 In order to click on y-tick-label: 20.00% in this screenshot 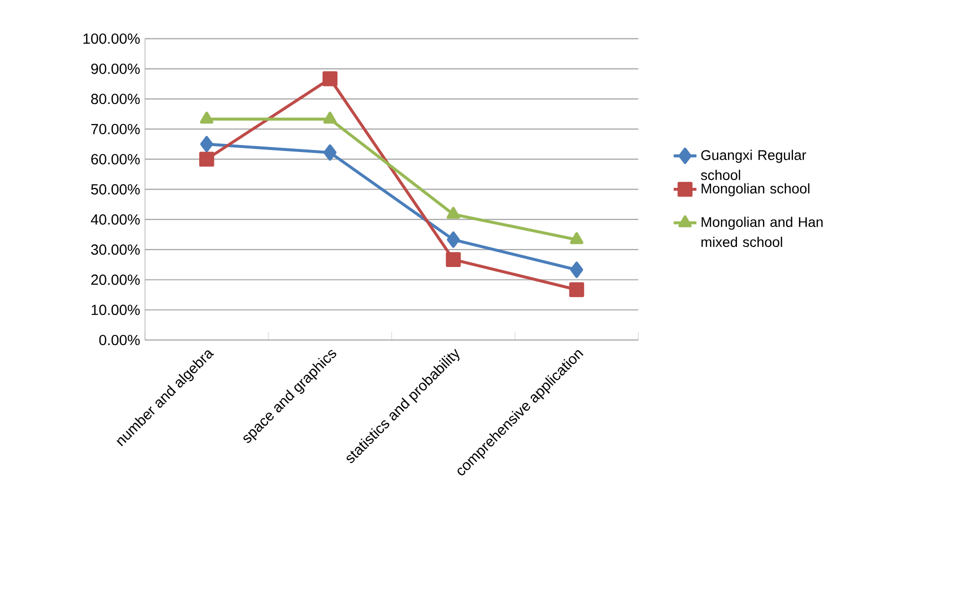, I will do `click(115, 279)`.